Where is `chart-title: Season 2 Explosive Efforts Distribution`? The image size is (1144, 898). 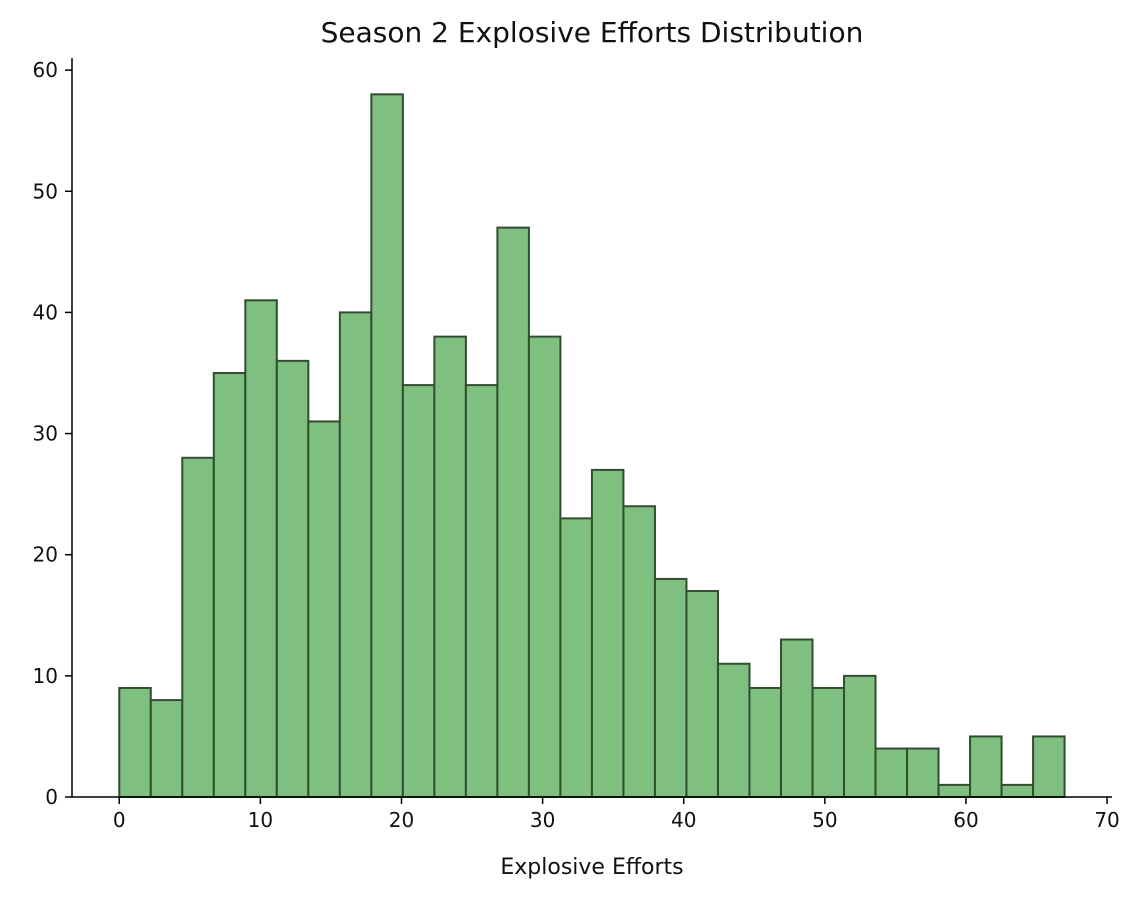
chart-title: Season 2 Explosive Efforts Distribution is located at coordinates (592, 32).